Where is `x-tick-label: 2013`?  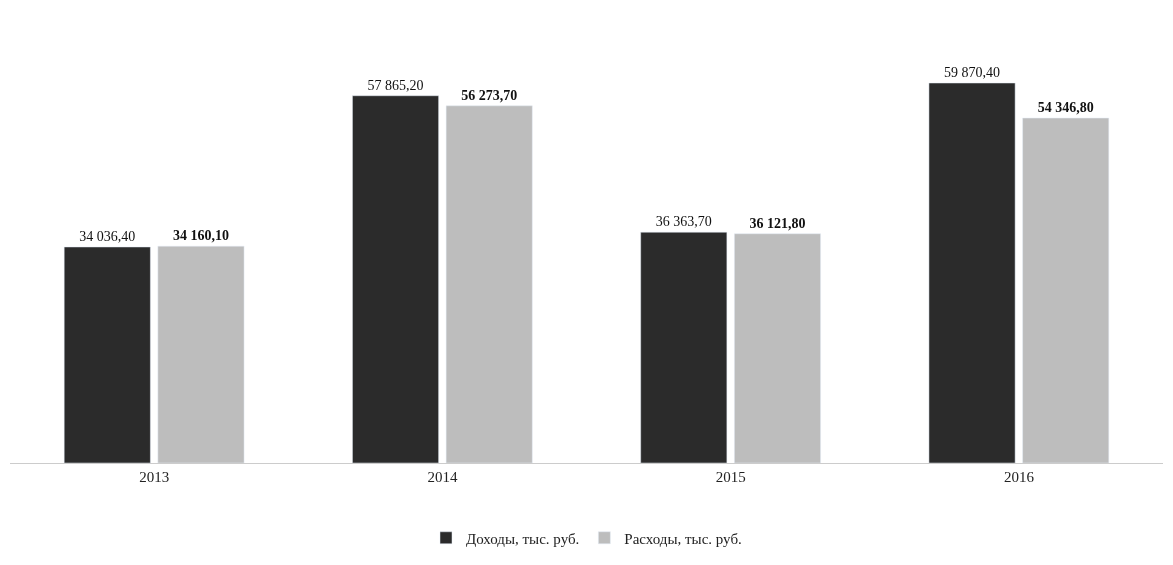
x-tick-label: 2013 is located at coordinates (154, 477).